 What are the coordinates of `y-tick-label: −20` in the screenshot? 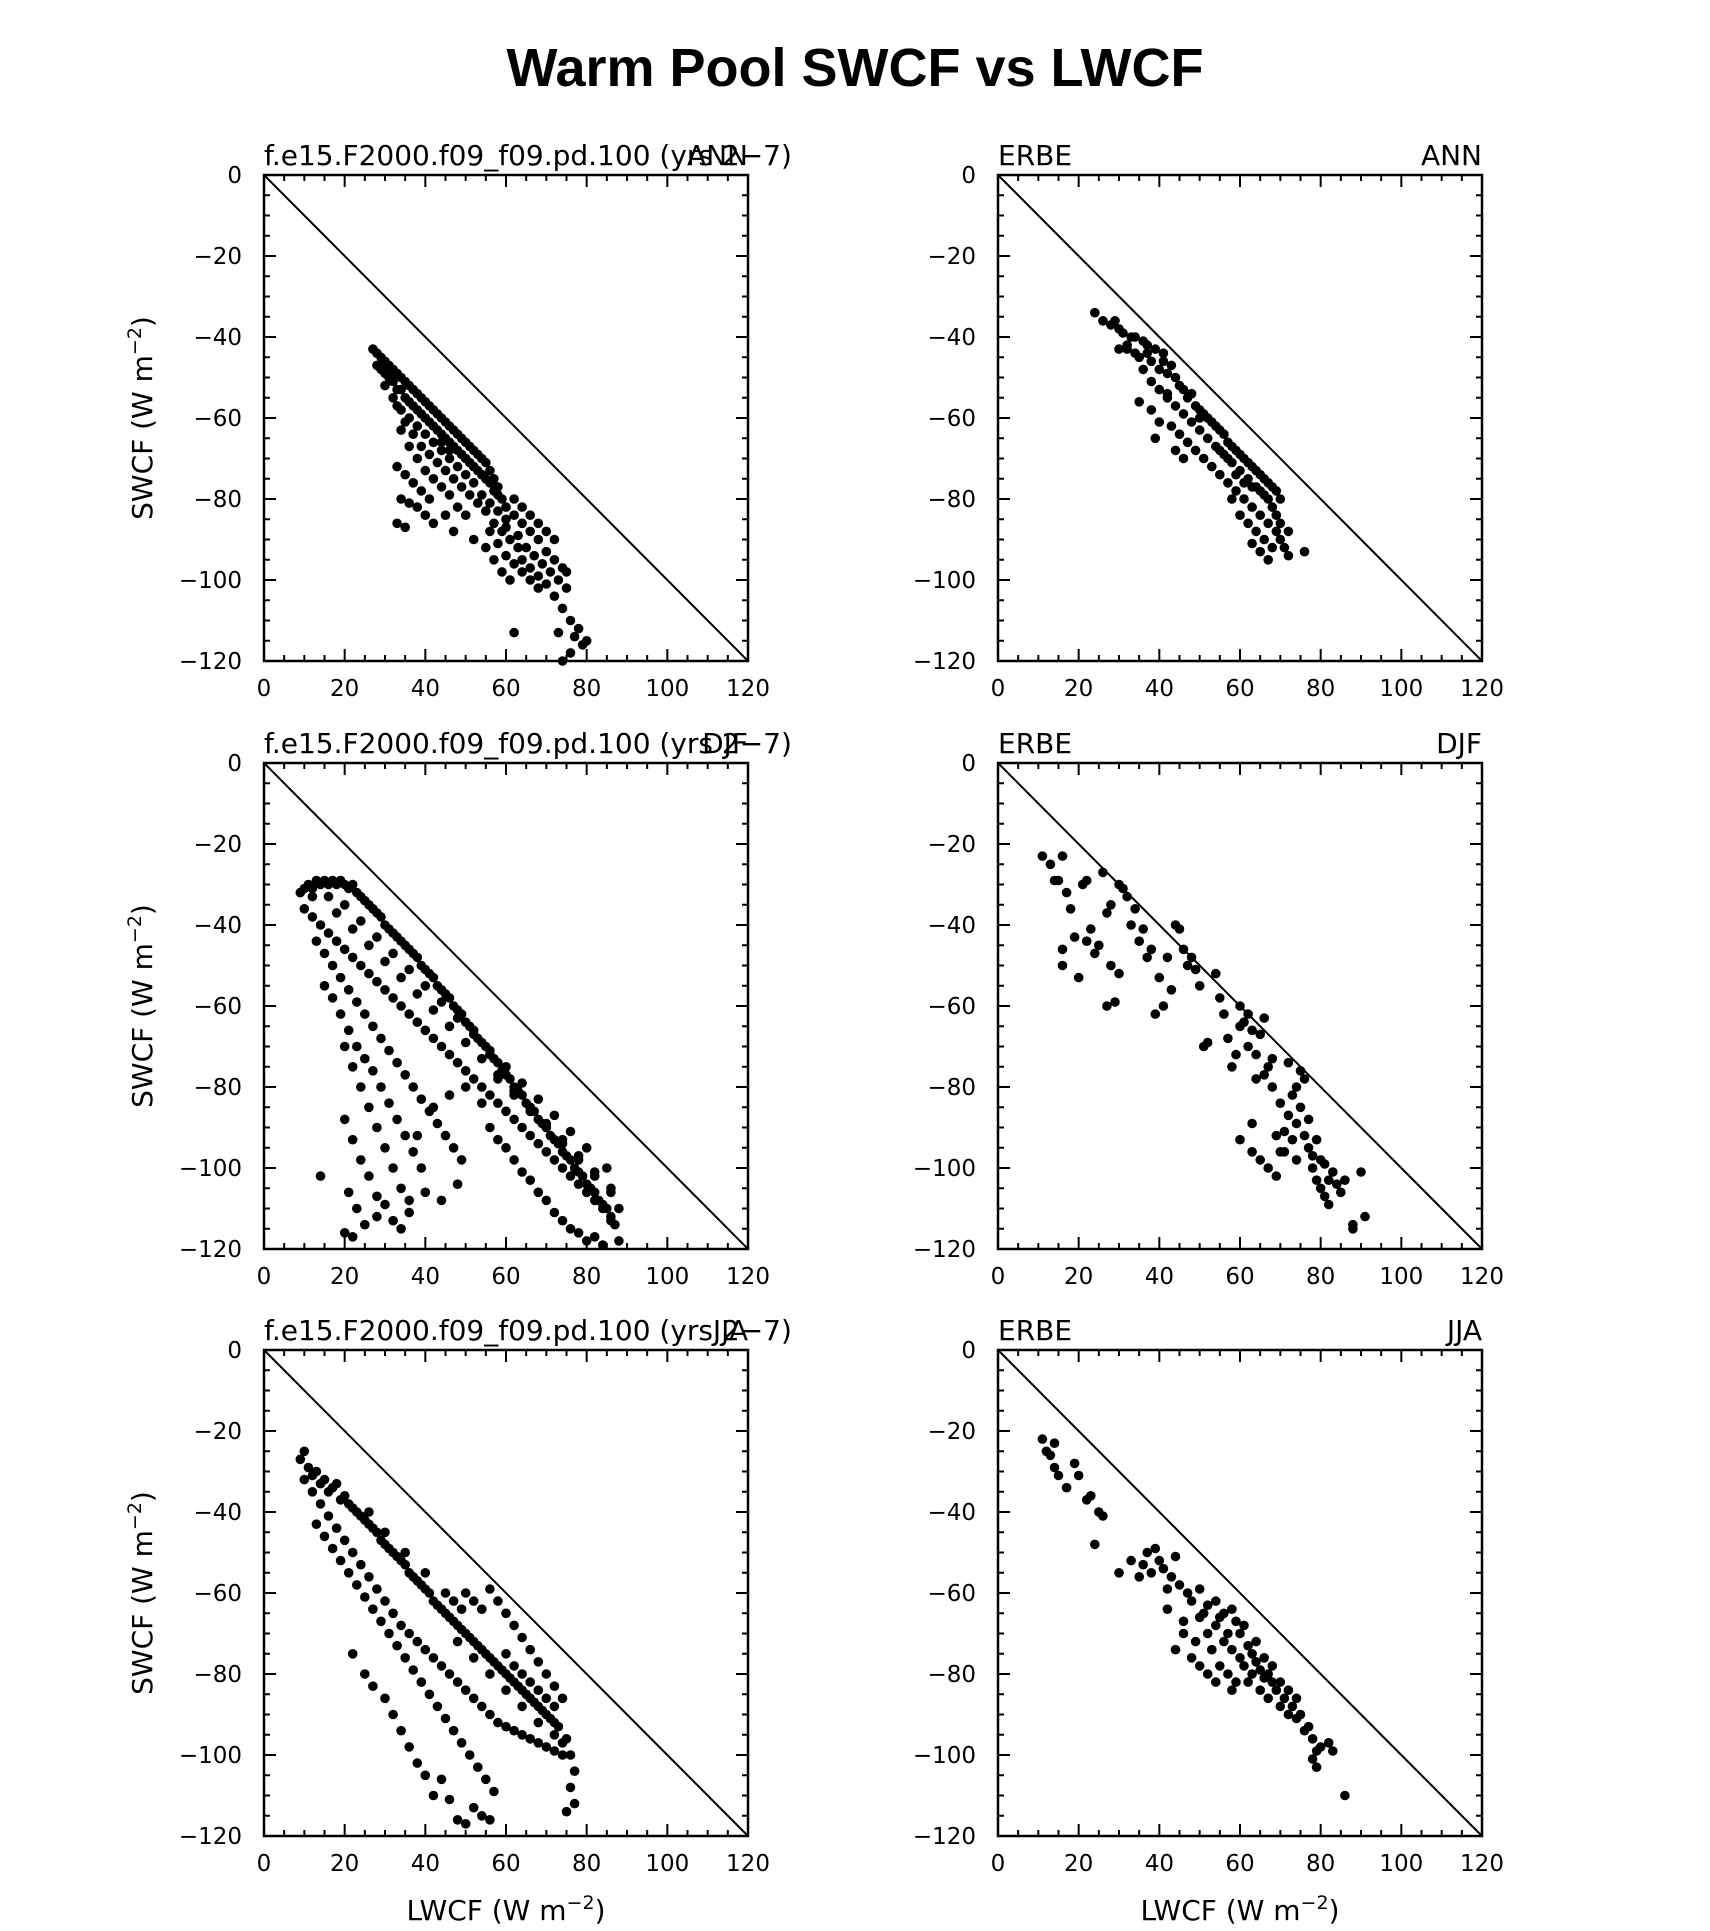 It's located at (217, 845).